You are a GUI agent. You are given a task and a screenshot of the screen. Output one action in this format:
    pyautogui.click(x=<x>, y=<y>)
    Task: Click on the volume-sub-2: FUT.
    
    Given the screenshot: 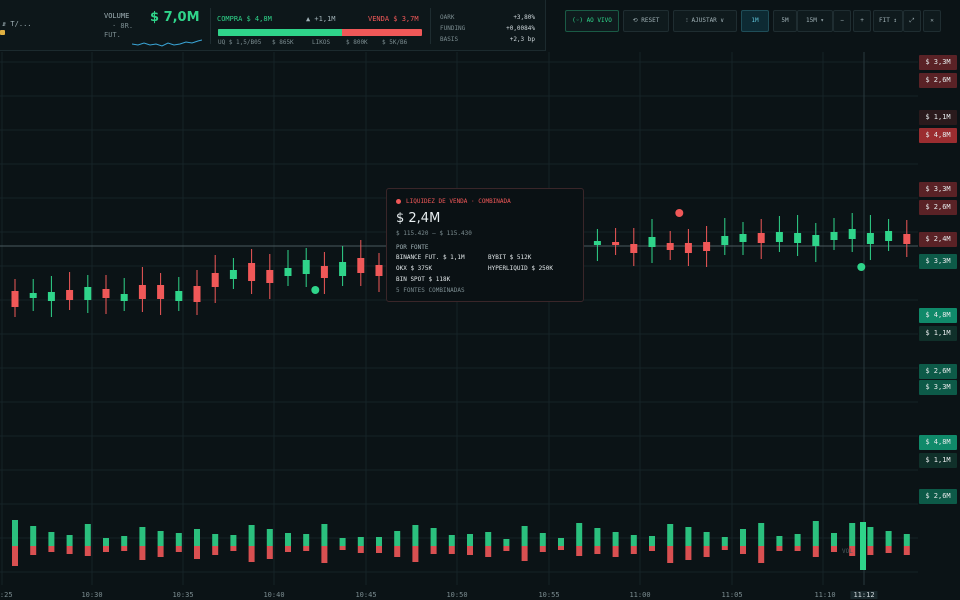 What is the action you would take?
    pyautogui.click(x=112, y=35)
    